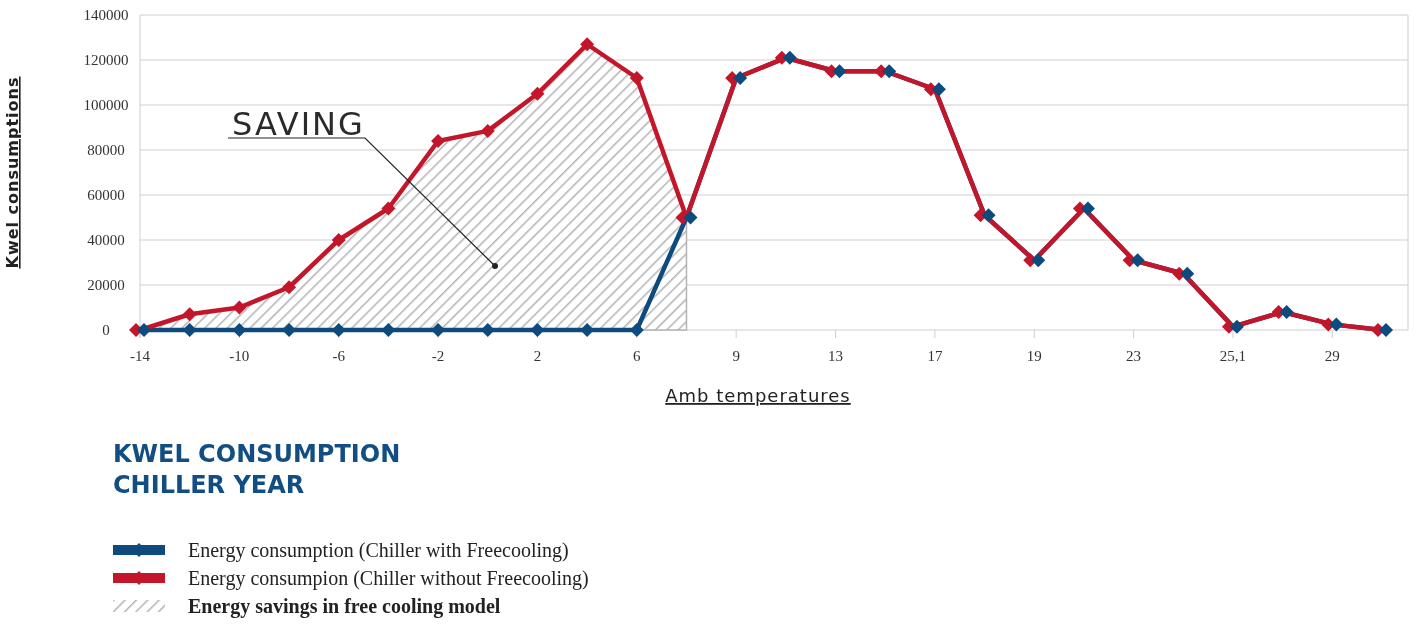  Describe the element at coordinates (1034, 356) in the screenshot. I see `x-tick-label: 19` at that location.